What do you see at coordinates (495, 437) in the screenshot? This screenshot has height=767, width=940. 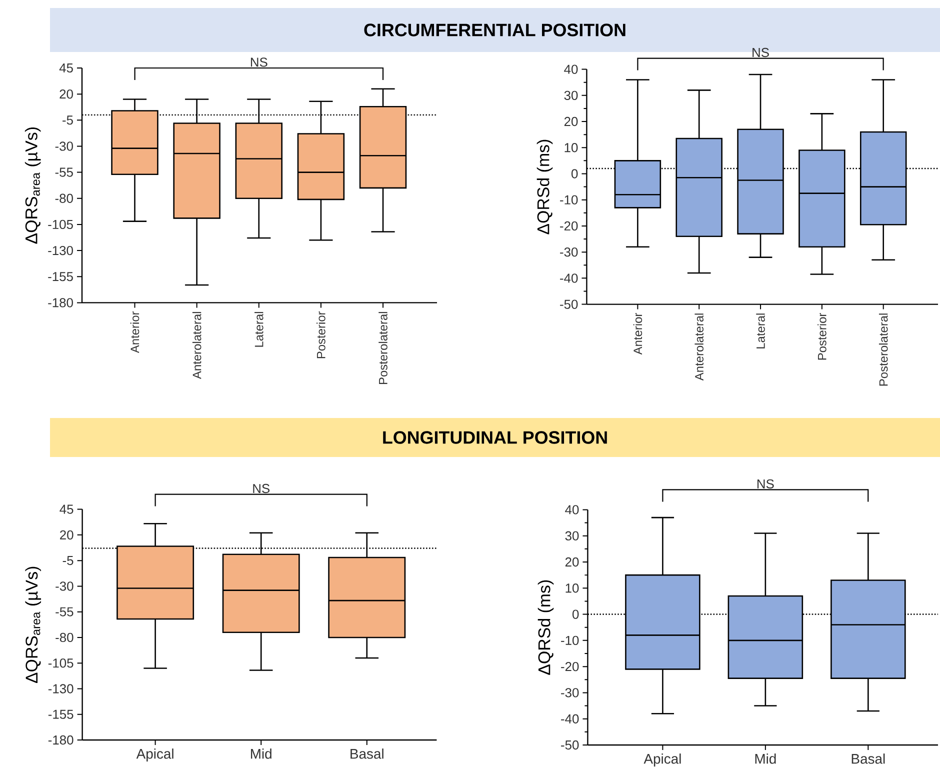 I see `text: LONGITUDINAL POSITION` at bounding box center [495, 437].